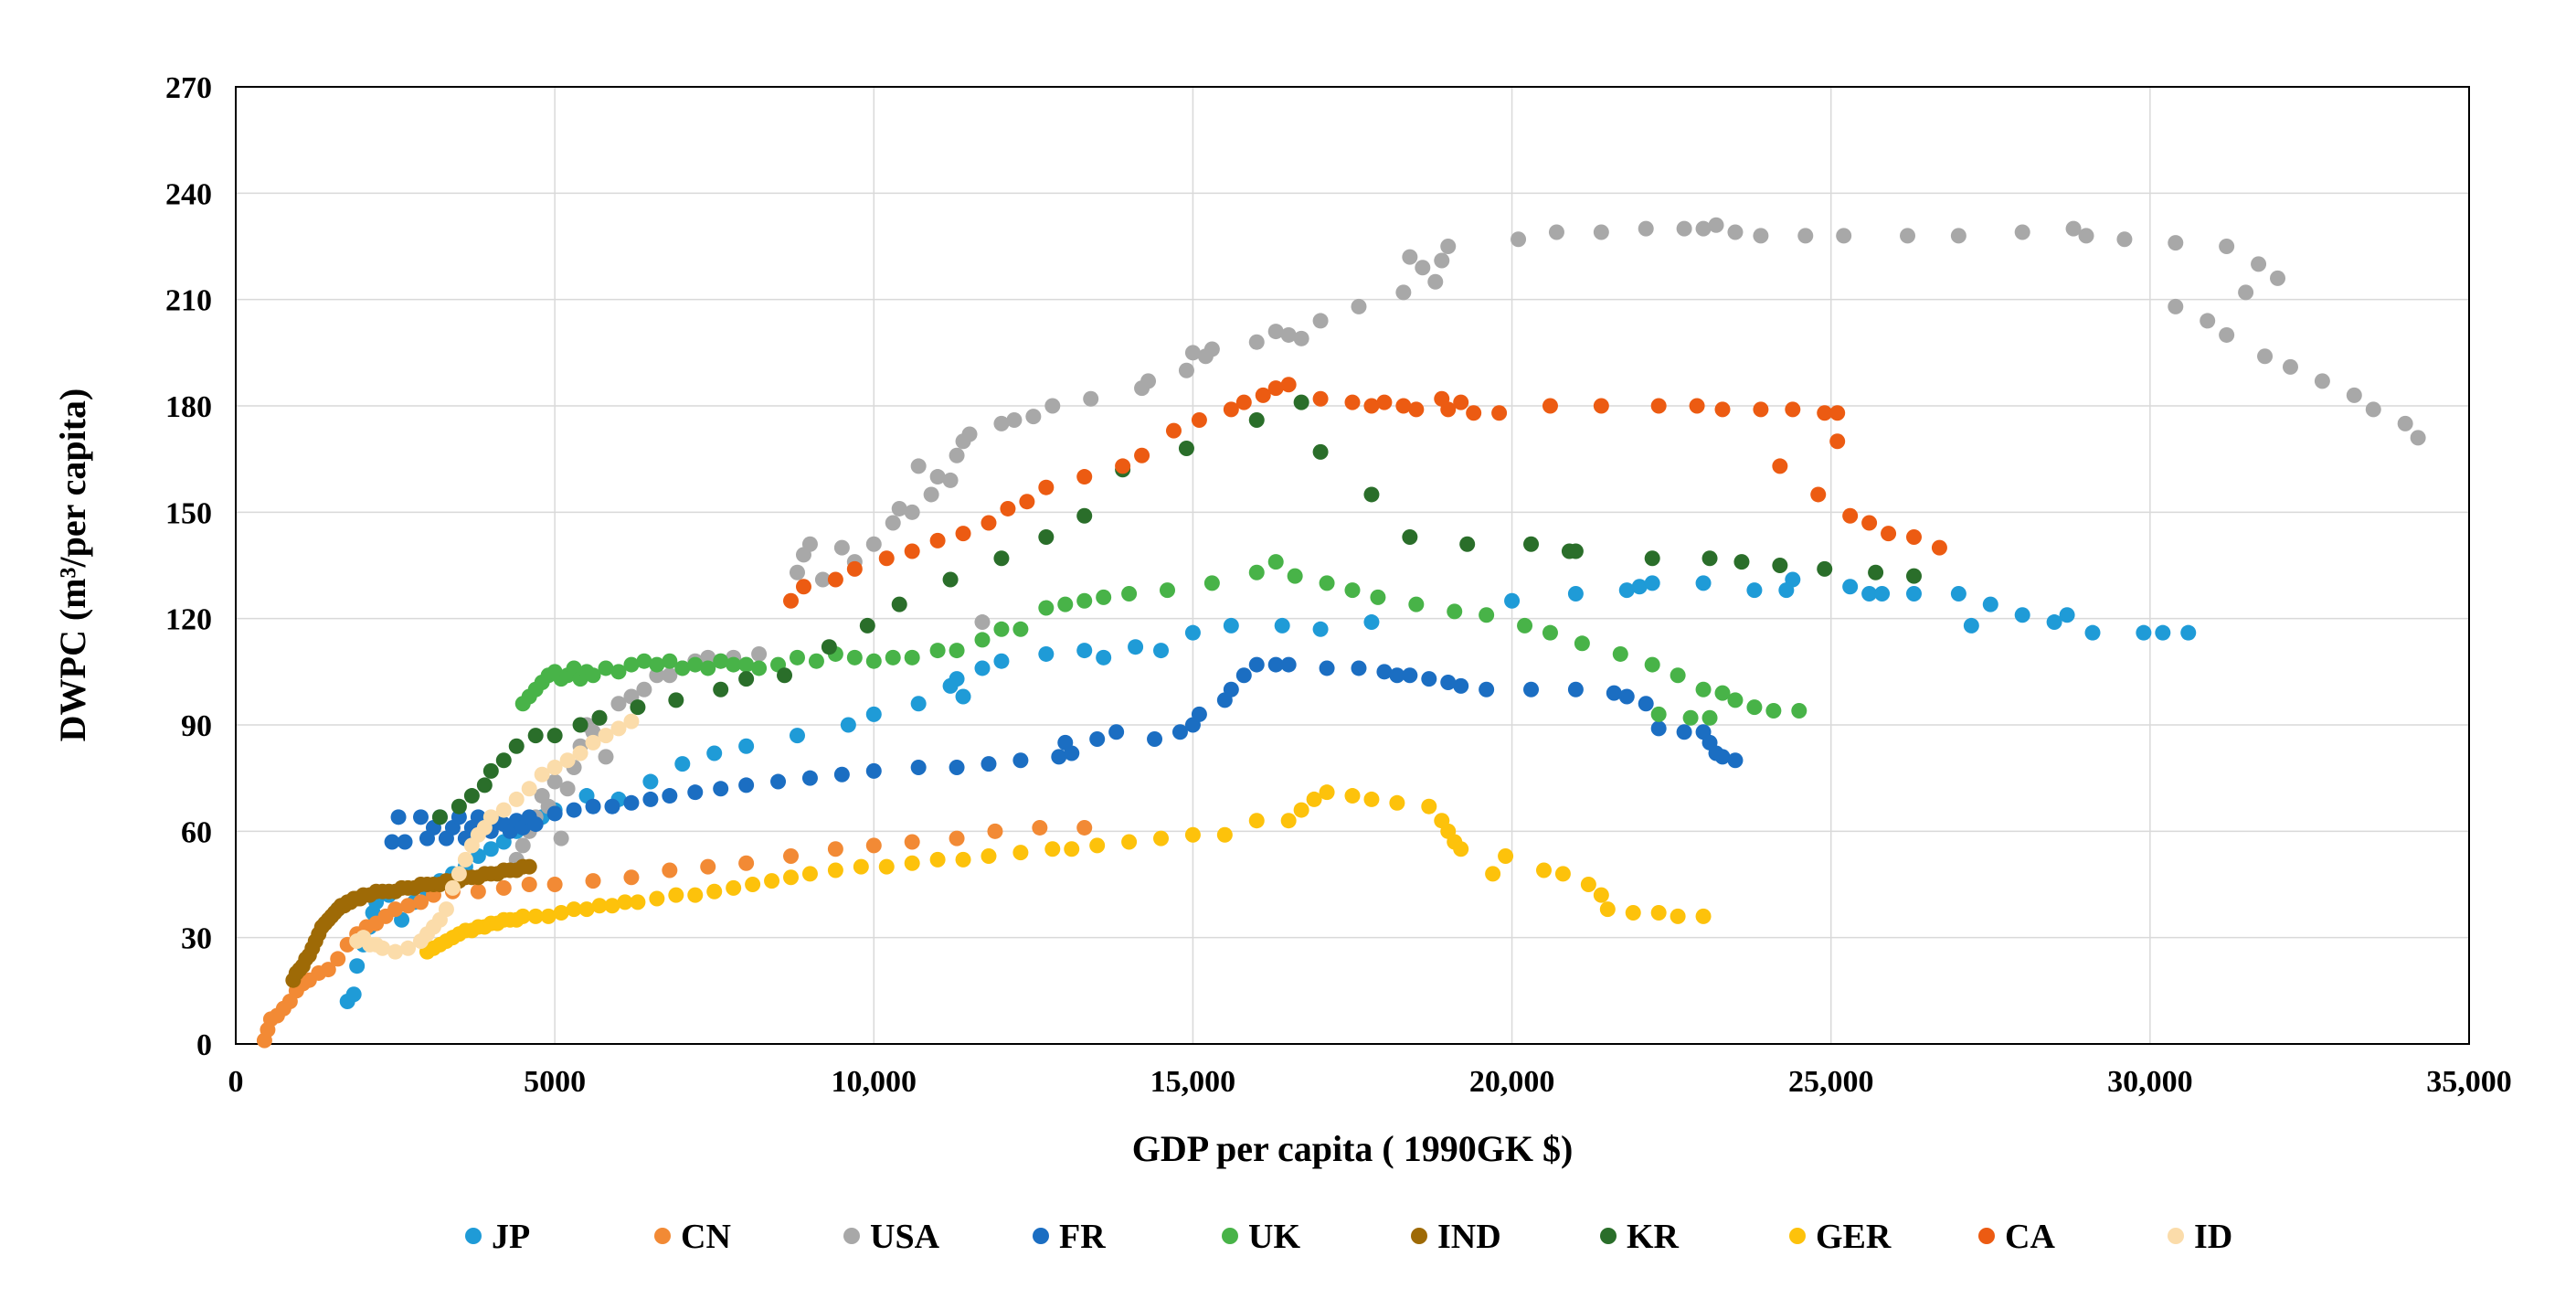 Image resolution: width=2576 pixels, height=1299 pixels. Describe the element at coordinates (1365, 493) in the screenshot. I see `series-ca` at that location.